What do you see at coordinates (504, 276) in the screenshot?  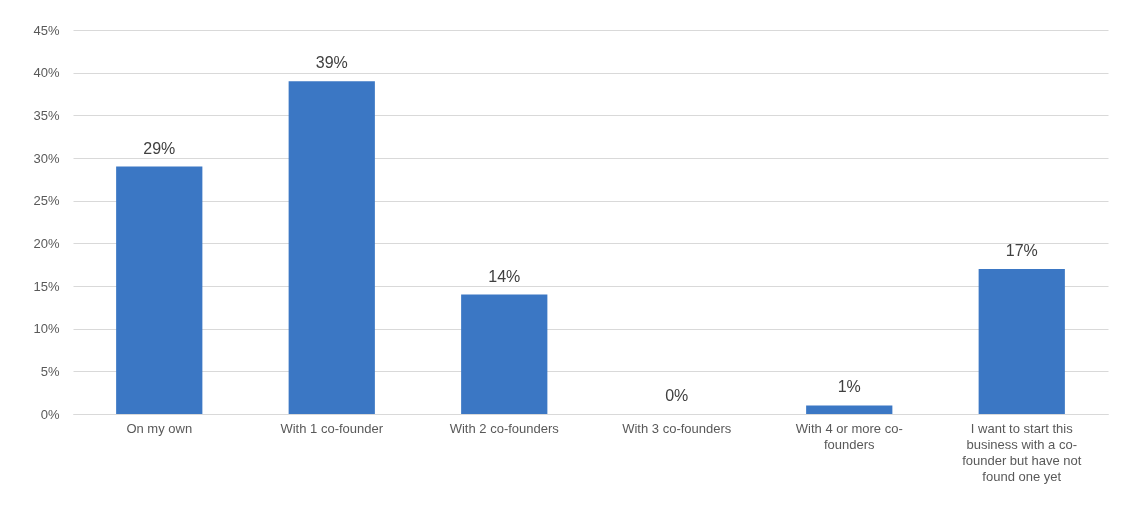 I see `data-label: 14%` at bounding box center [504, 276].